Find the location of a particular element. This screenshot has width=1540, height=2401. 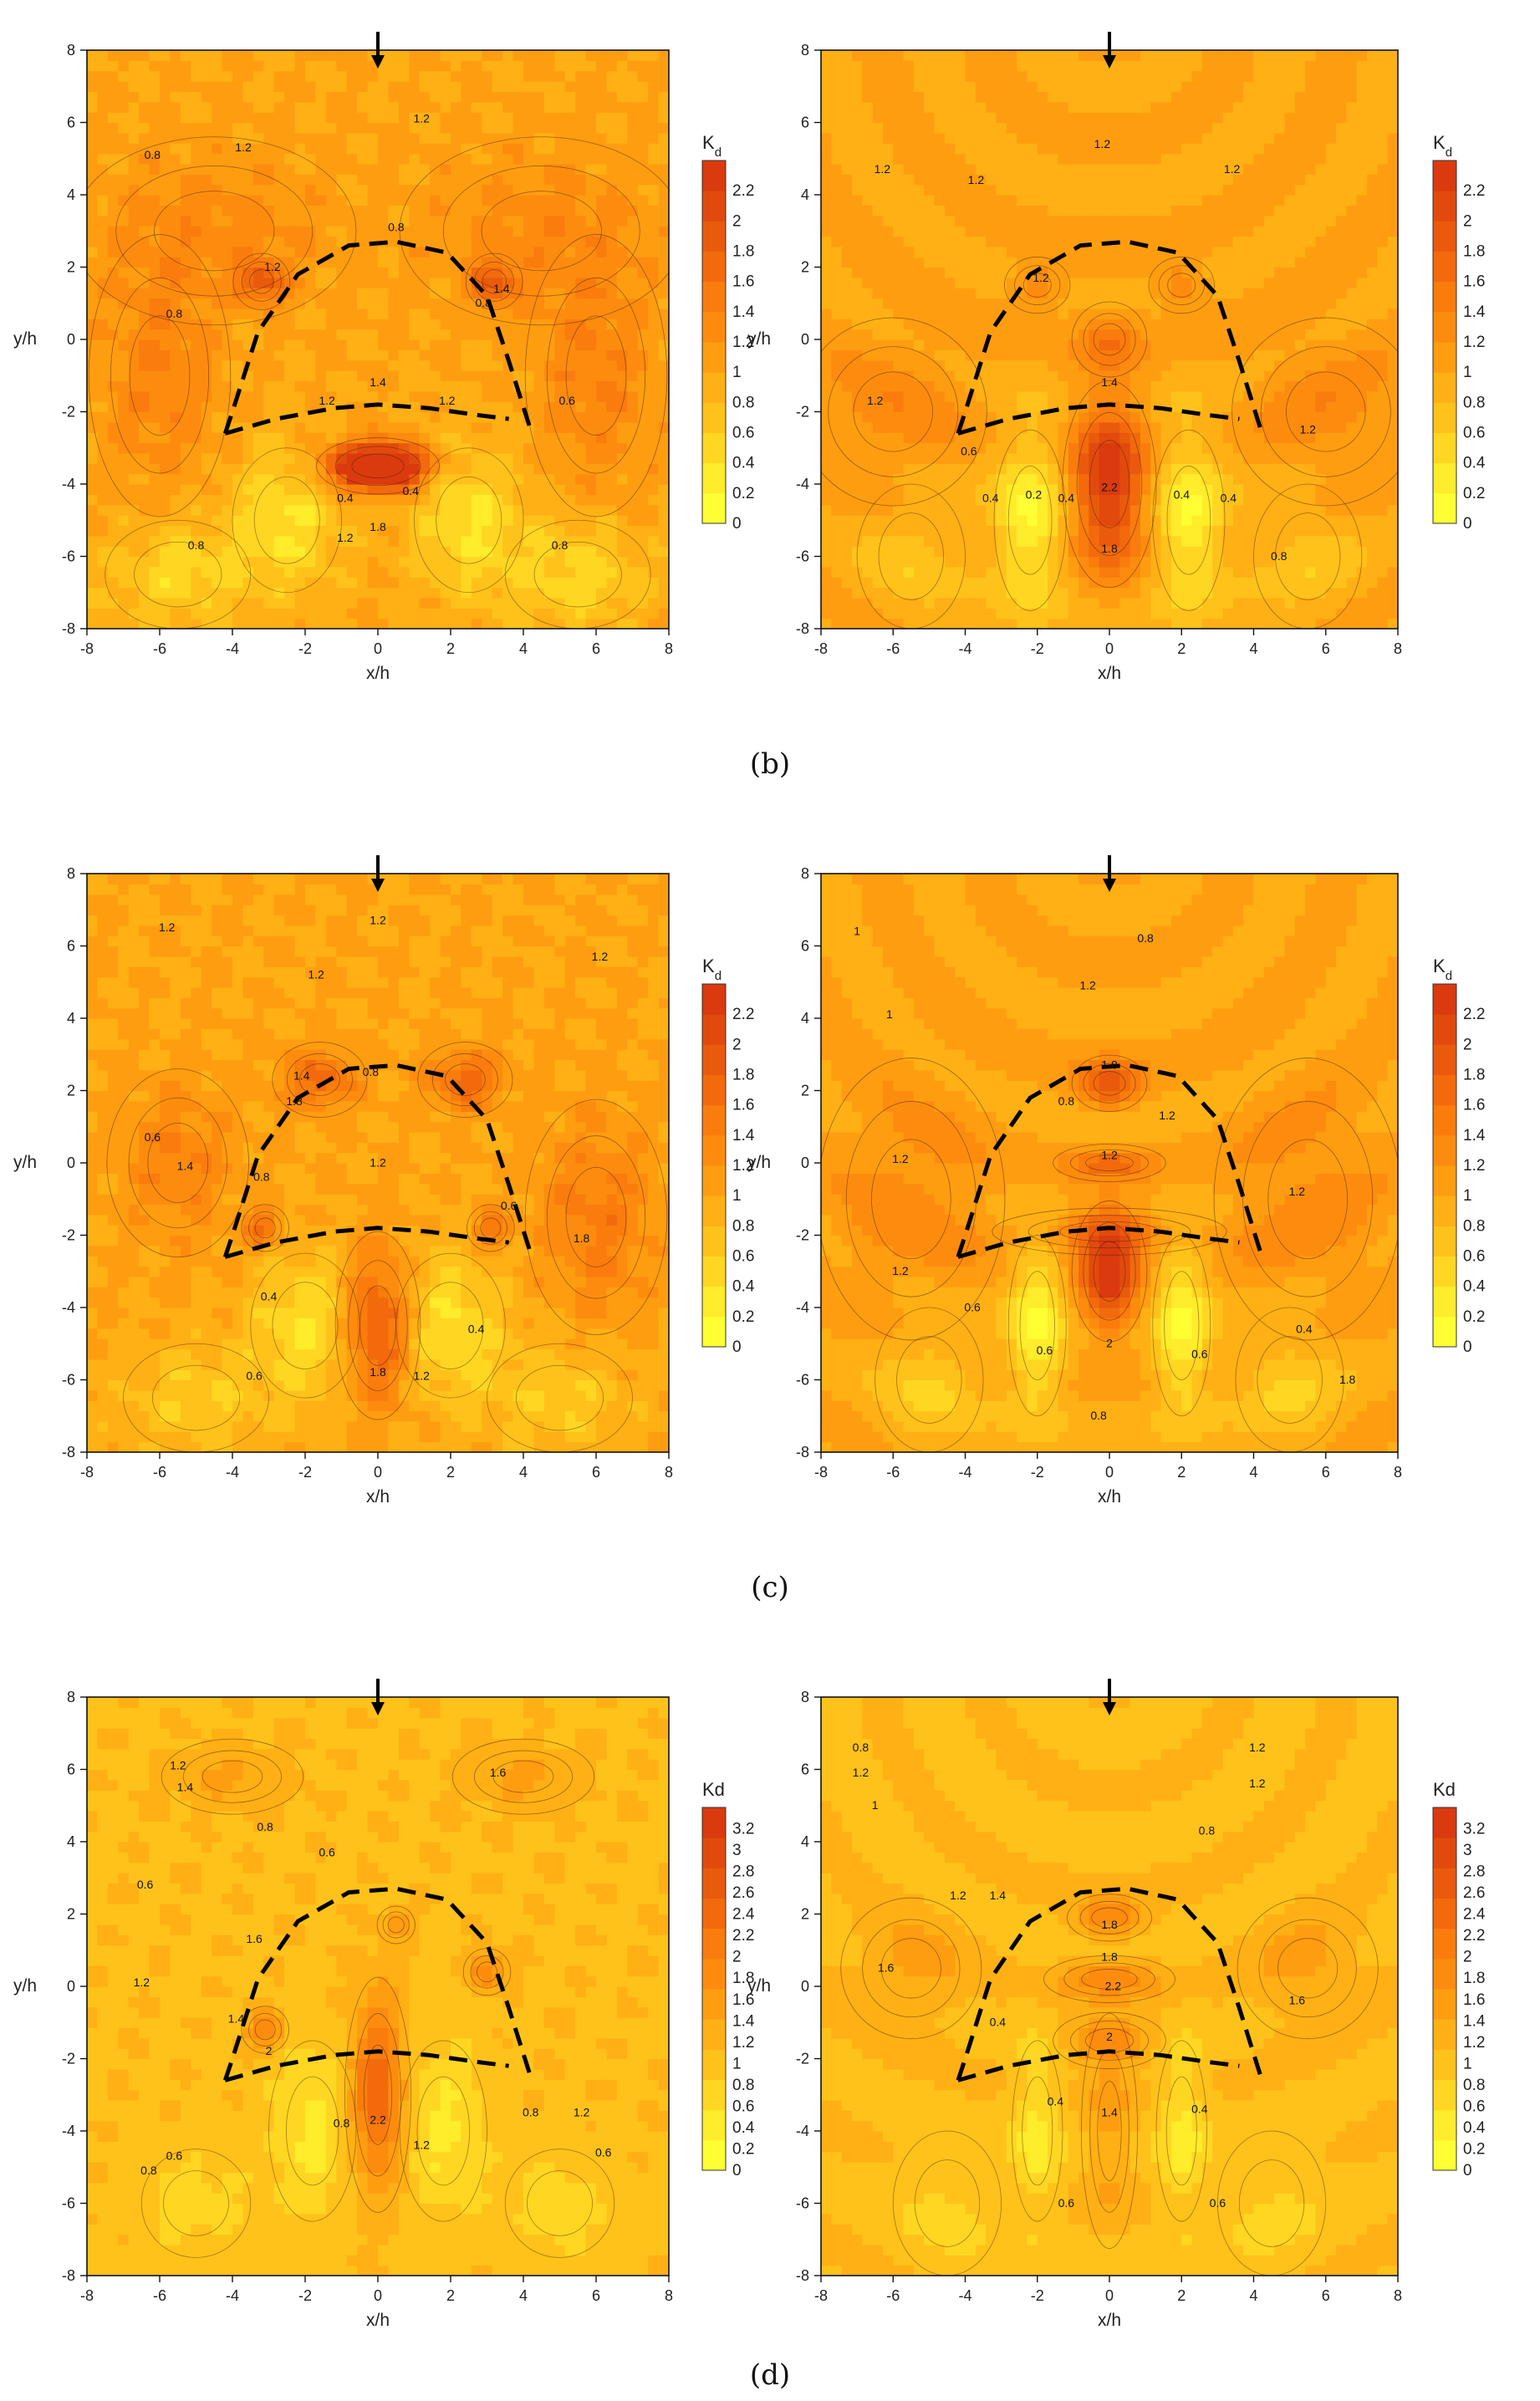

contour-label: 1.2 is located at coordinates (346, 537).